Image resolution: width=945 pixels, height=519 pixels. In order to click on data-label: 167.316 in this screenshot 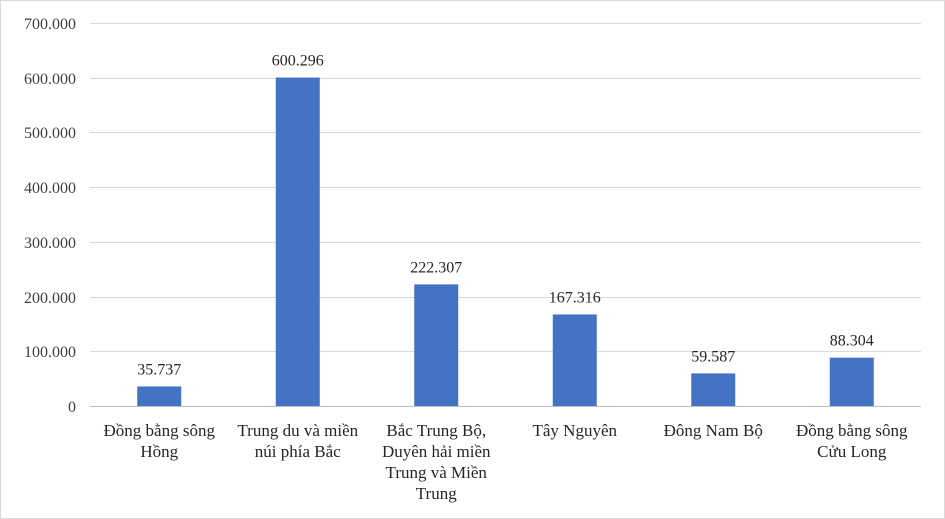, I will do `click(575, 297)`.